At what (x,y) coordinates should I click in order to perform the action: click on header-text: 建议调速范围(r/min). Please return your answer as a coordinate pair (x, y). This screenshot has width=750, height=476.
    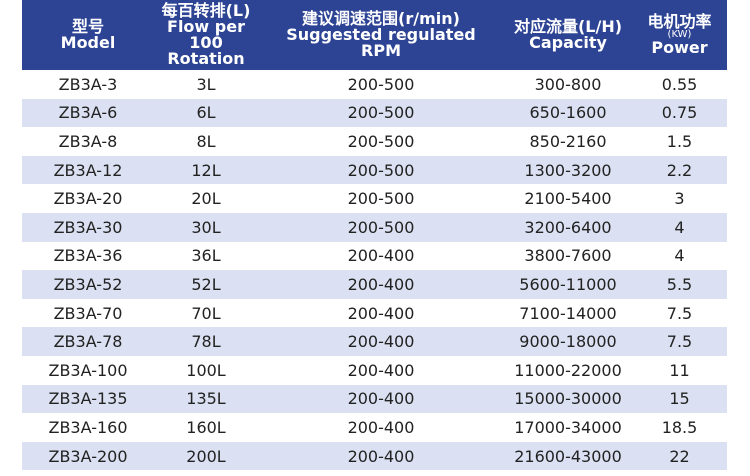
    Looking at the image, I should click on (381, 18).